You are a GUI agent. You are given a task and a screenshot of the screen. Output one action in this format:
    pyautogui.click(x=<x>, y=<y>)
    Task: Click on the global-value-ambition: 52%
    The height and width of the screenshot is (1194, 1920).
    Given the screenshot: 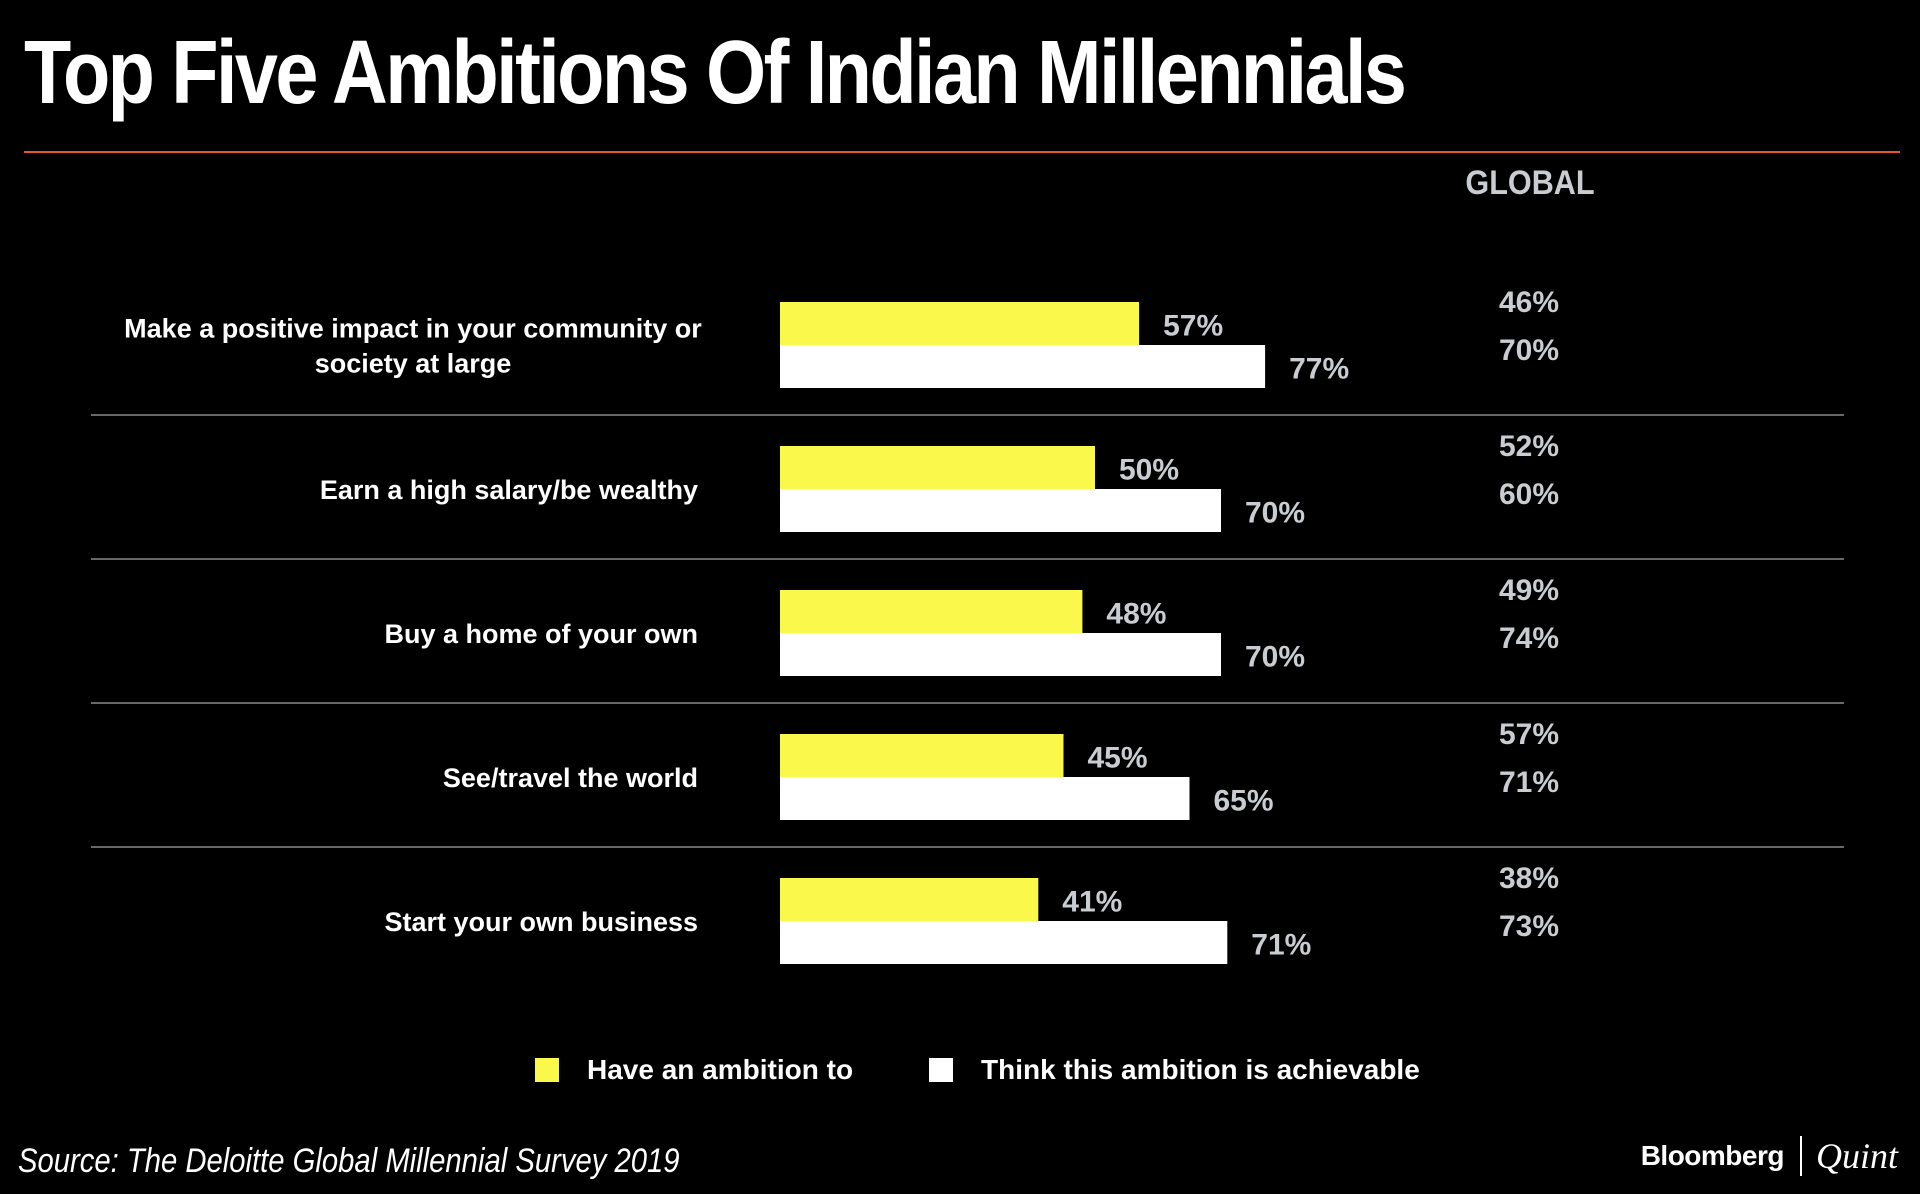 What is the action you would take?
    pyautogui.click(x=1529, y=446)
    